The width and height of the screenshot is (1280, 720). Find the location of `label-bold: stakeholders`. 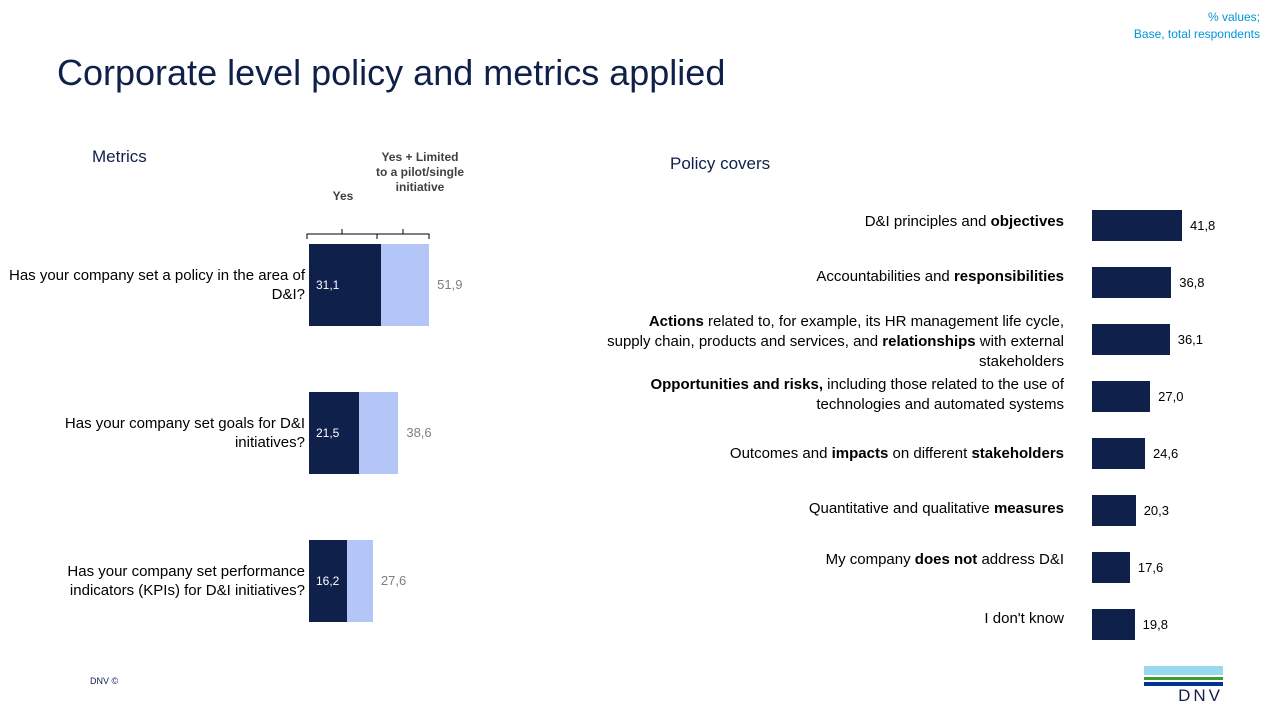

label-bold: stakeholders is located at coordinates (1017, 453).